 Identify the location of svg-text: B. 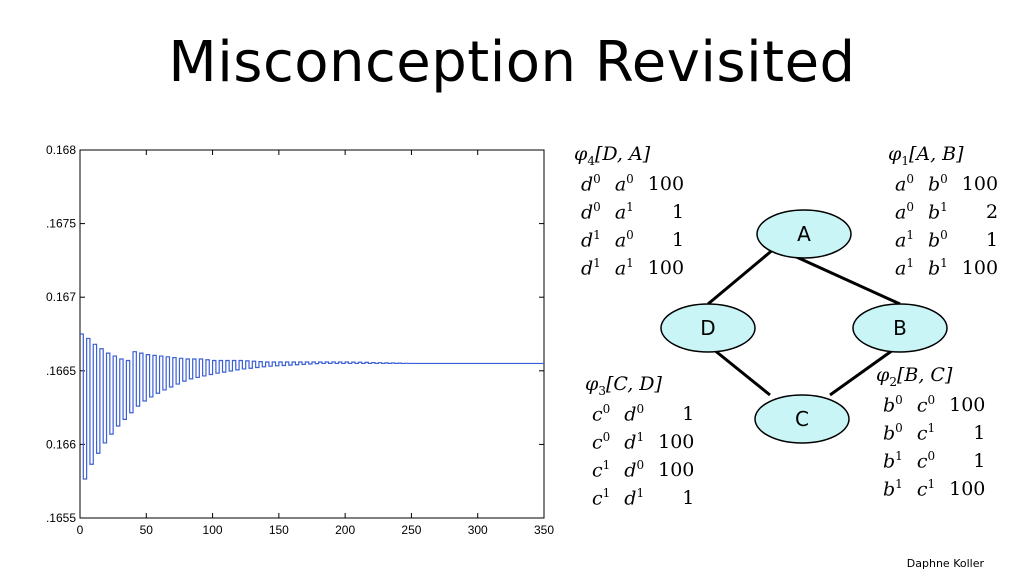
(900, 328).